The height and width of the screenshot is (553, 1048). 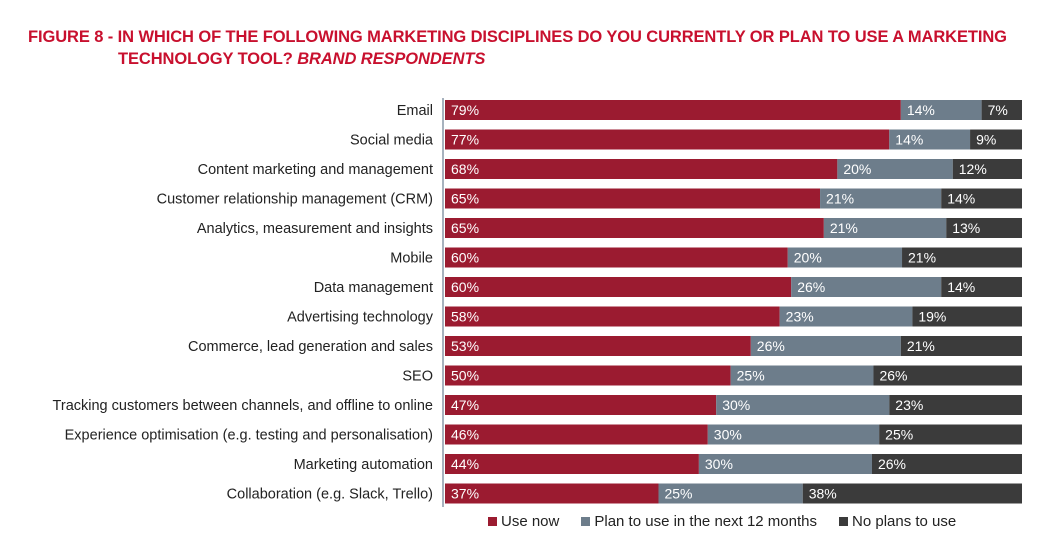 What do you see at coordinates (699, 521) in the screenshot?
I see `legend-item-plan: Plan to use in the next 12 months` at bounding box center [699, 521].